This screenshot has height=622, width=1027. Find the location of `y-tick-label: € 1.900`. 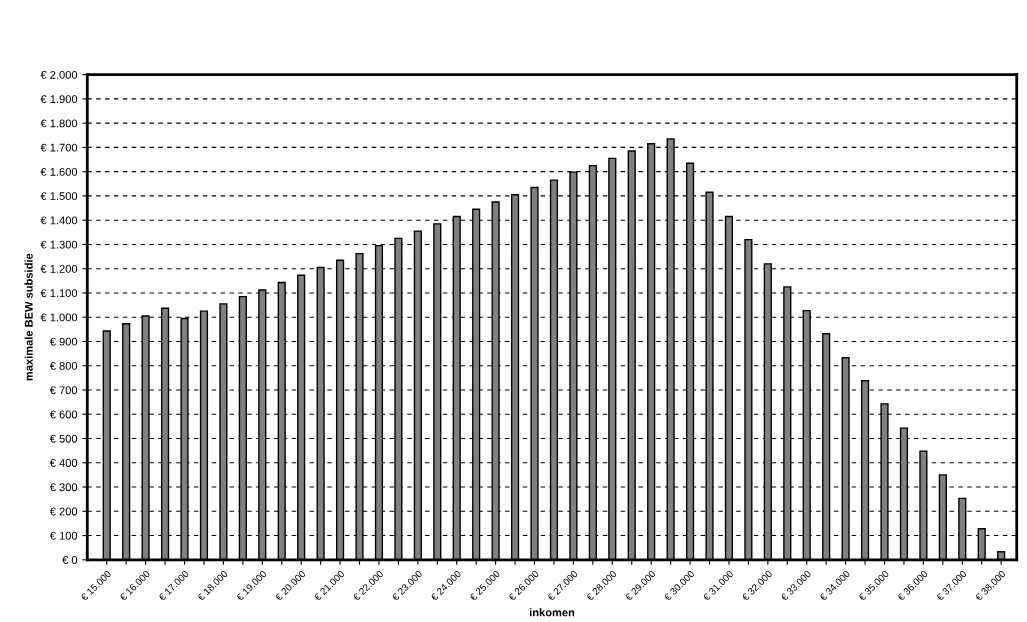

y-tick-label: € 1.900 is located at coordinates (59, 99).